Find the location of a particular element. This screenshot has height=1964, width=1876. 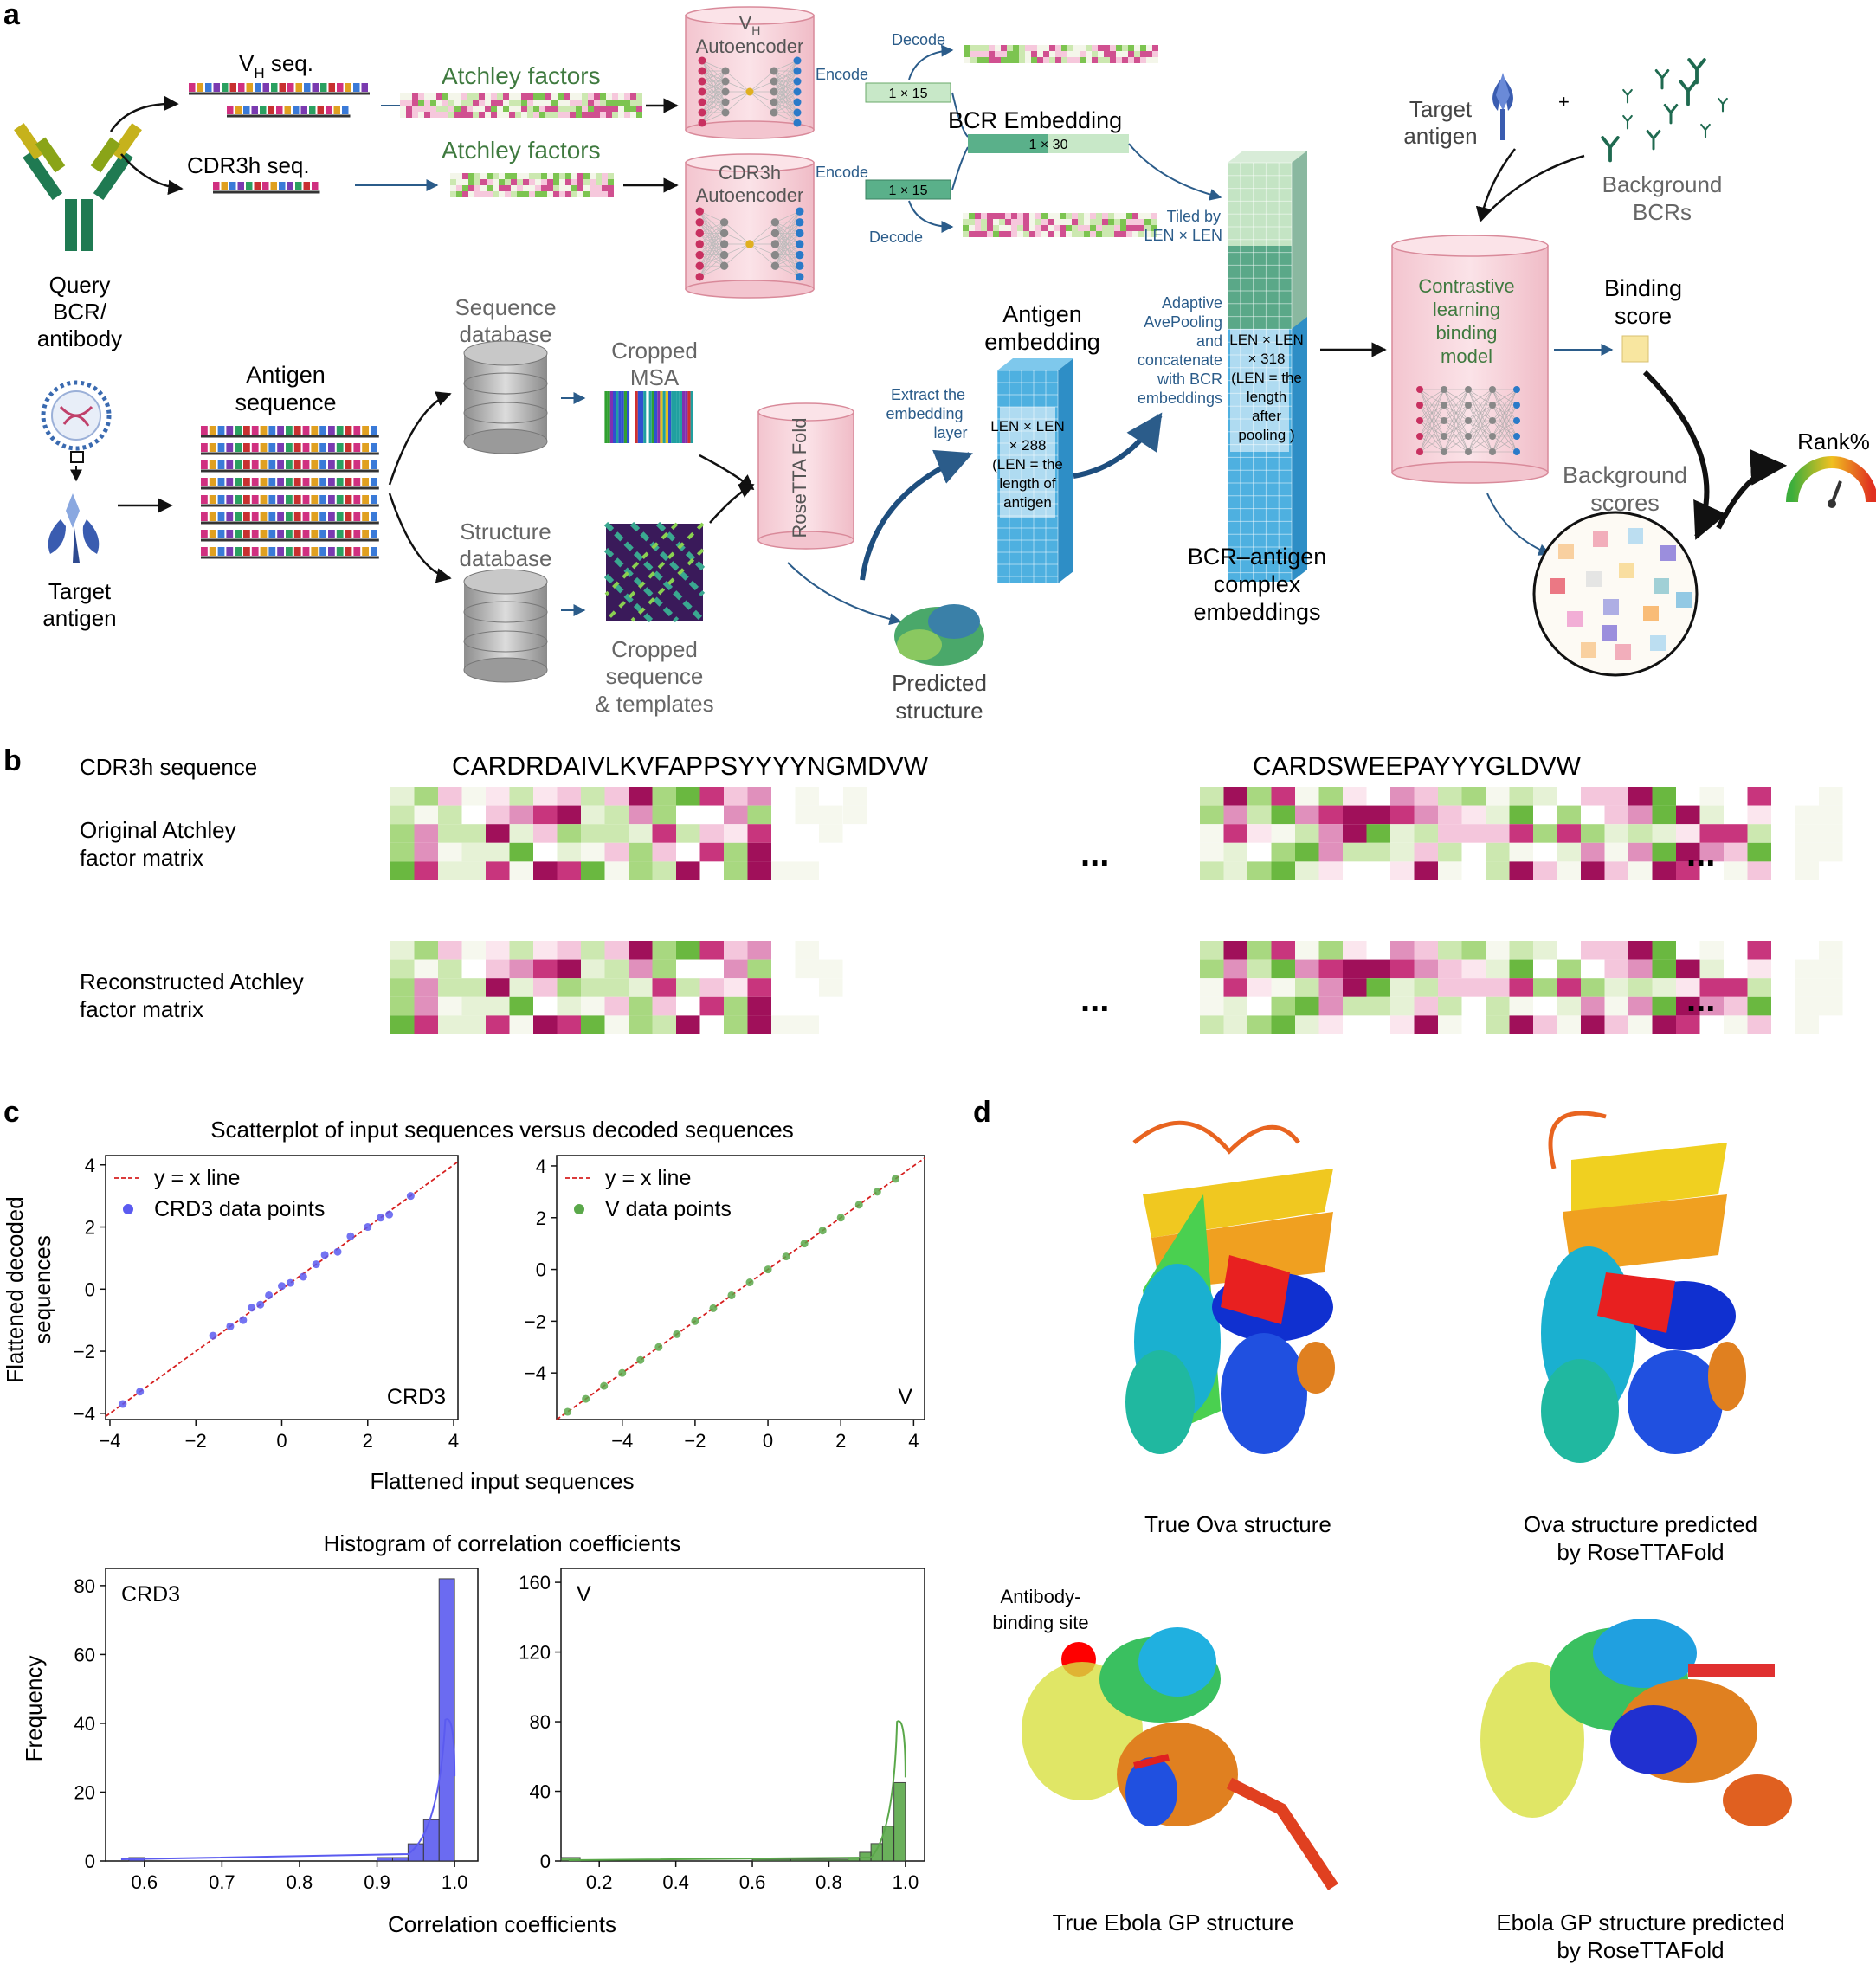

x-tick-label: 0.2 is located at coordinates (599, 1882).